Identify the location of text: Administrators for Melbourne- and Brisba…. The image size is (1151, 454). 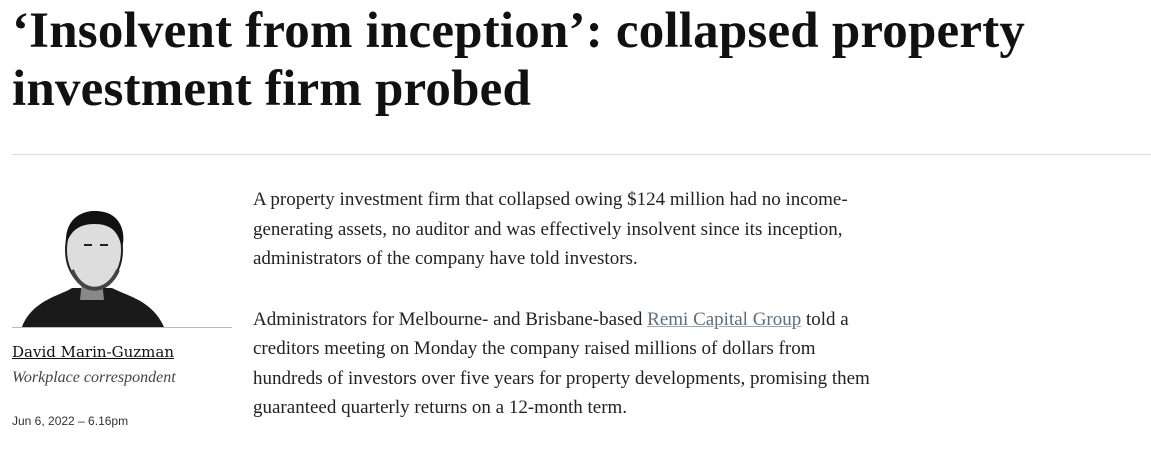
(450, 319).